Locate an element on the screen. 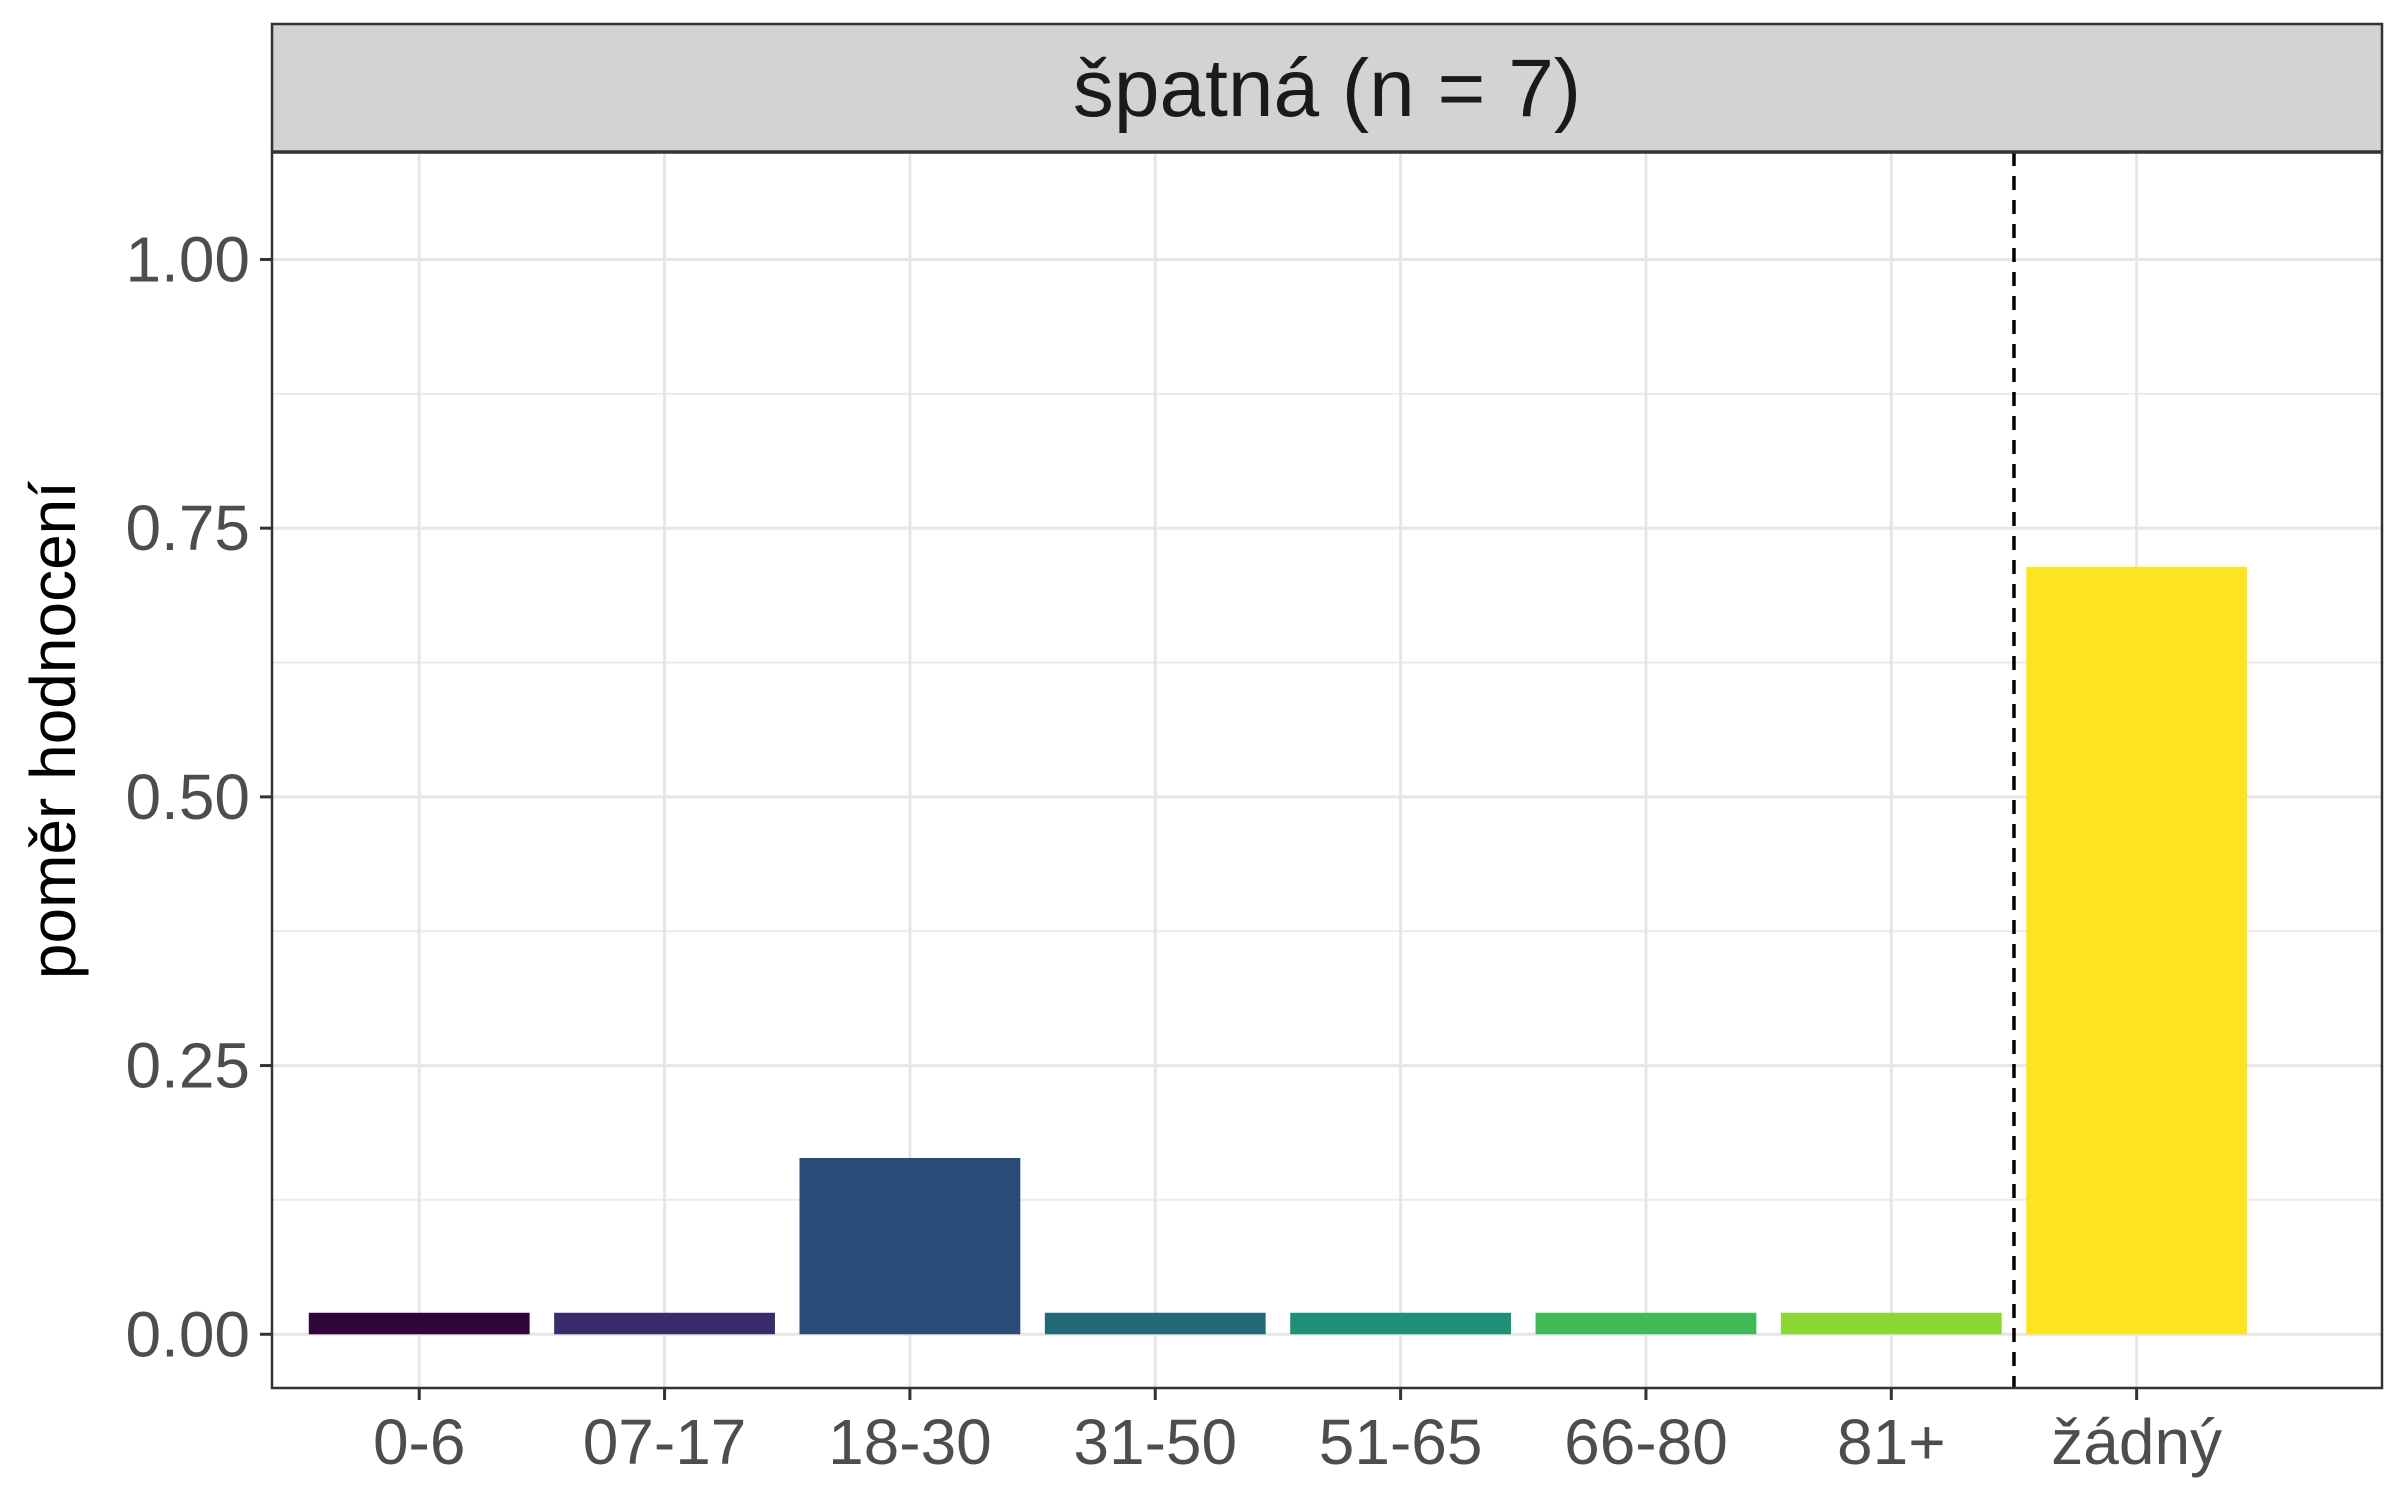  y-tick-label: 0.00 is located at coordinates (187, 1334).